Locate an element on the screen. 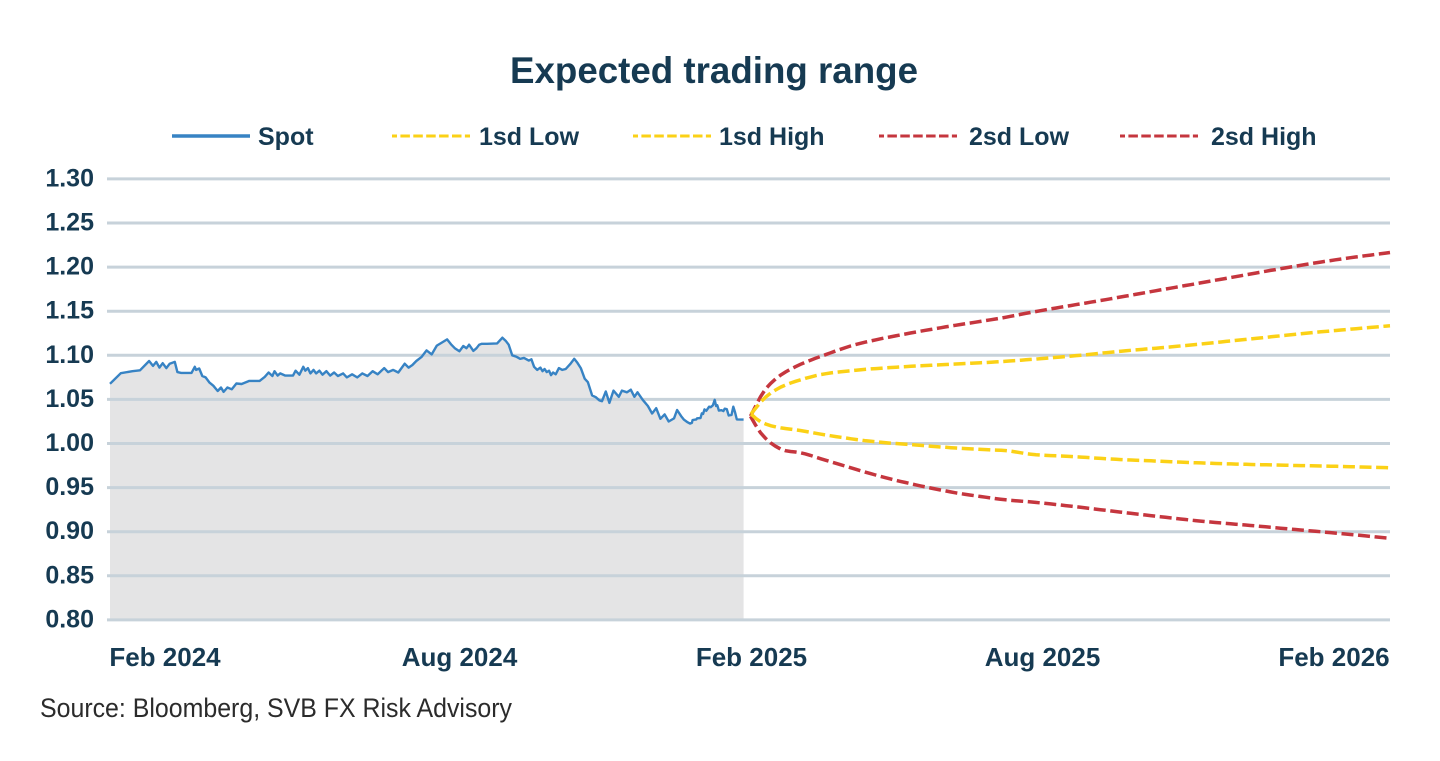  svg-text: Feb 2024 is located at coordinates (165, 657).